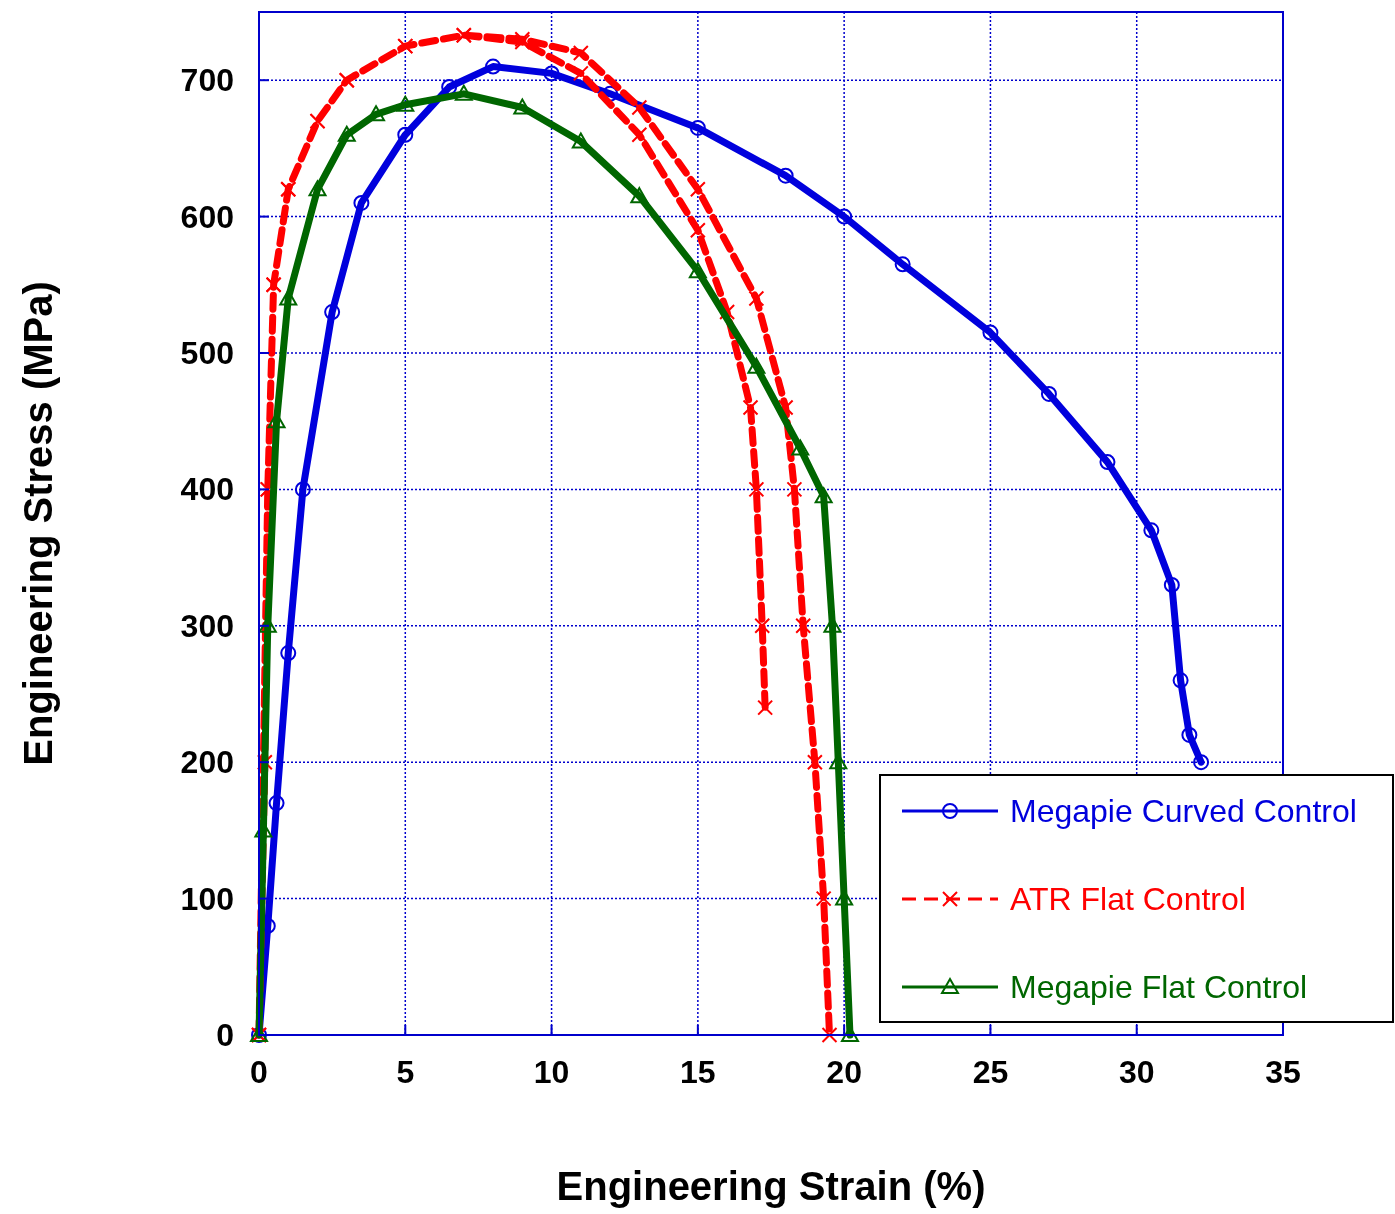 The image size is (1395, 1214). I want to click on y-tick-label: 500, so click(207, 353).